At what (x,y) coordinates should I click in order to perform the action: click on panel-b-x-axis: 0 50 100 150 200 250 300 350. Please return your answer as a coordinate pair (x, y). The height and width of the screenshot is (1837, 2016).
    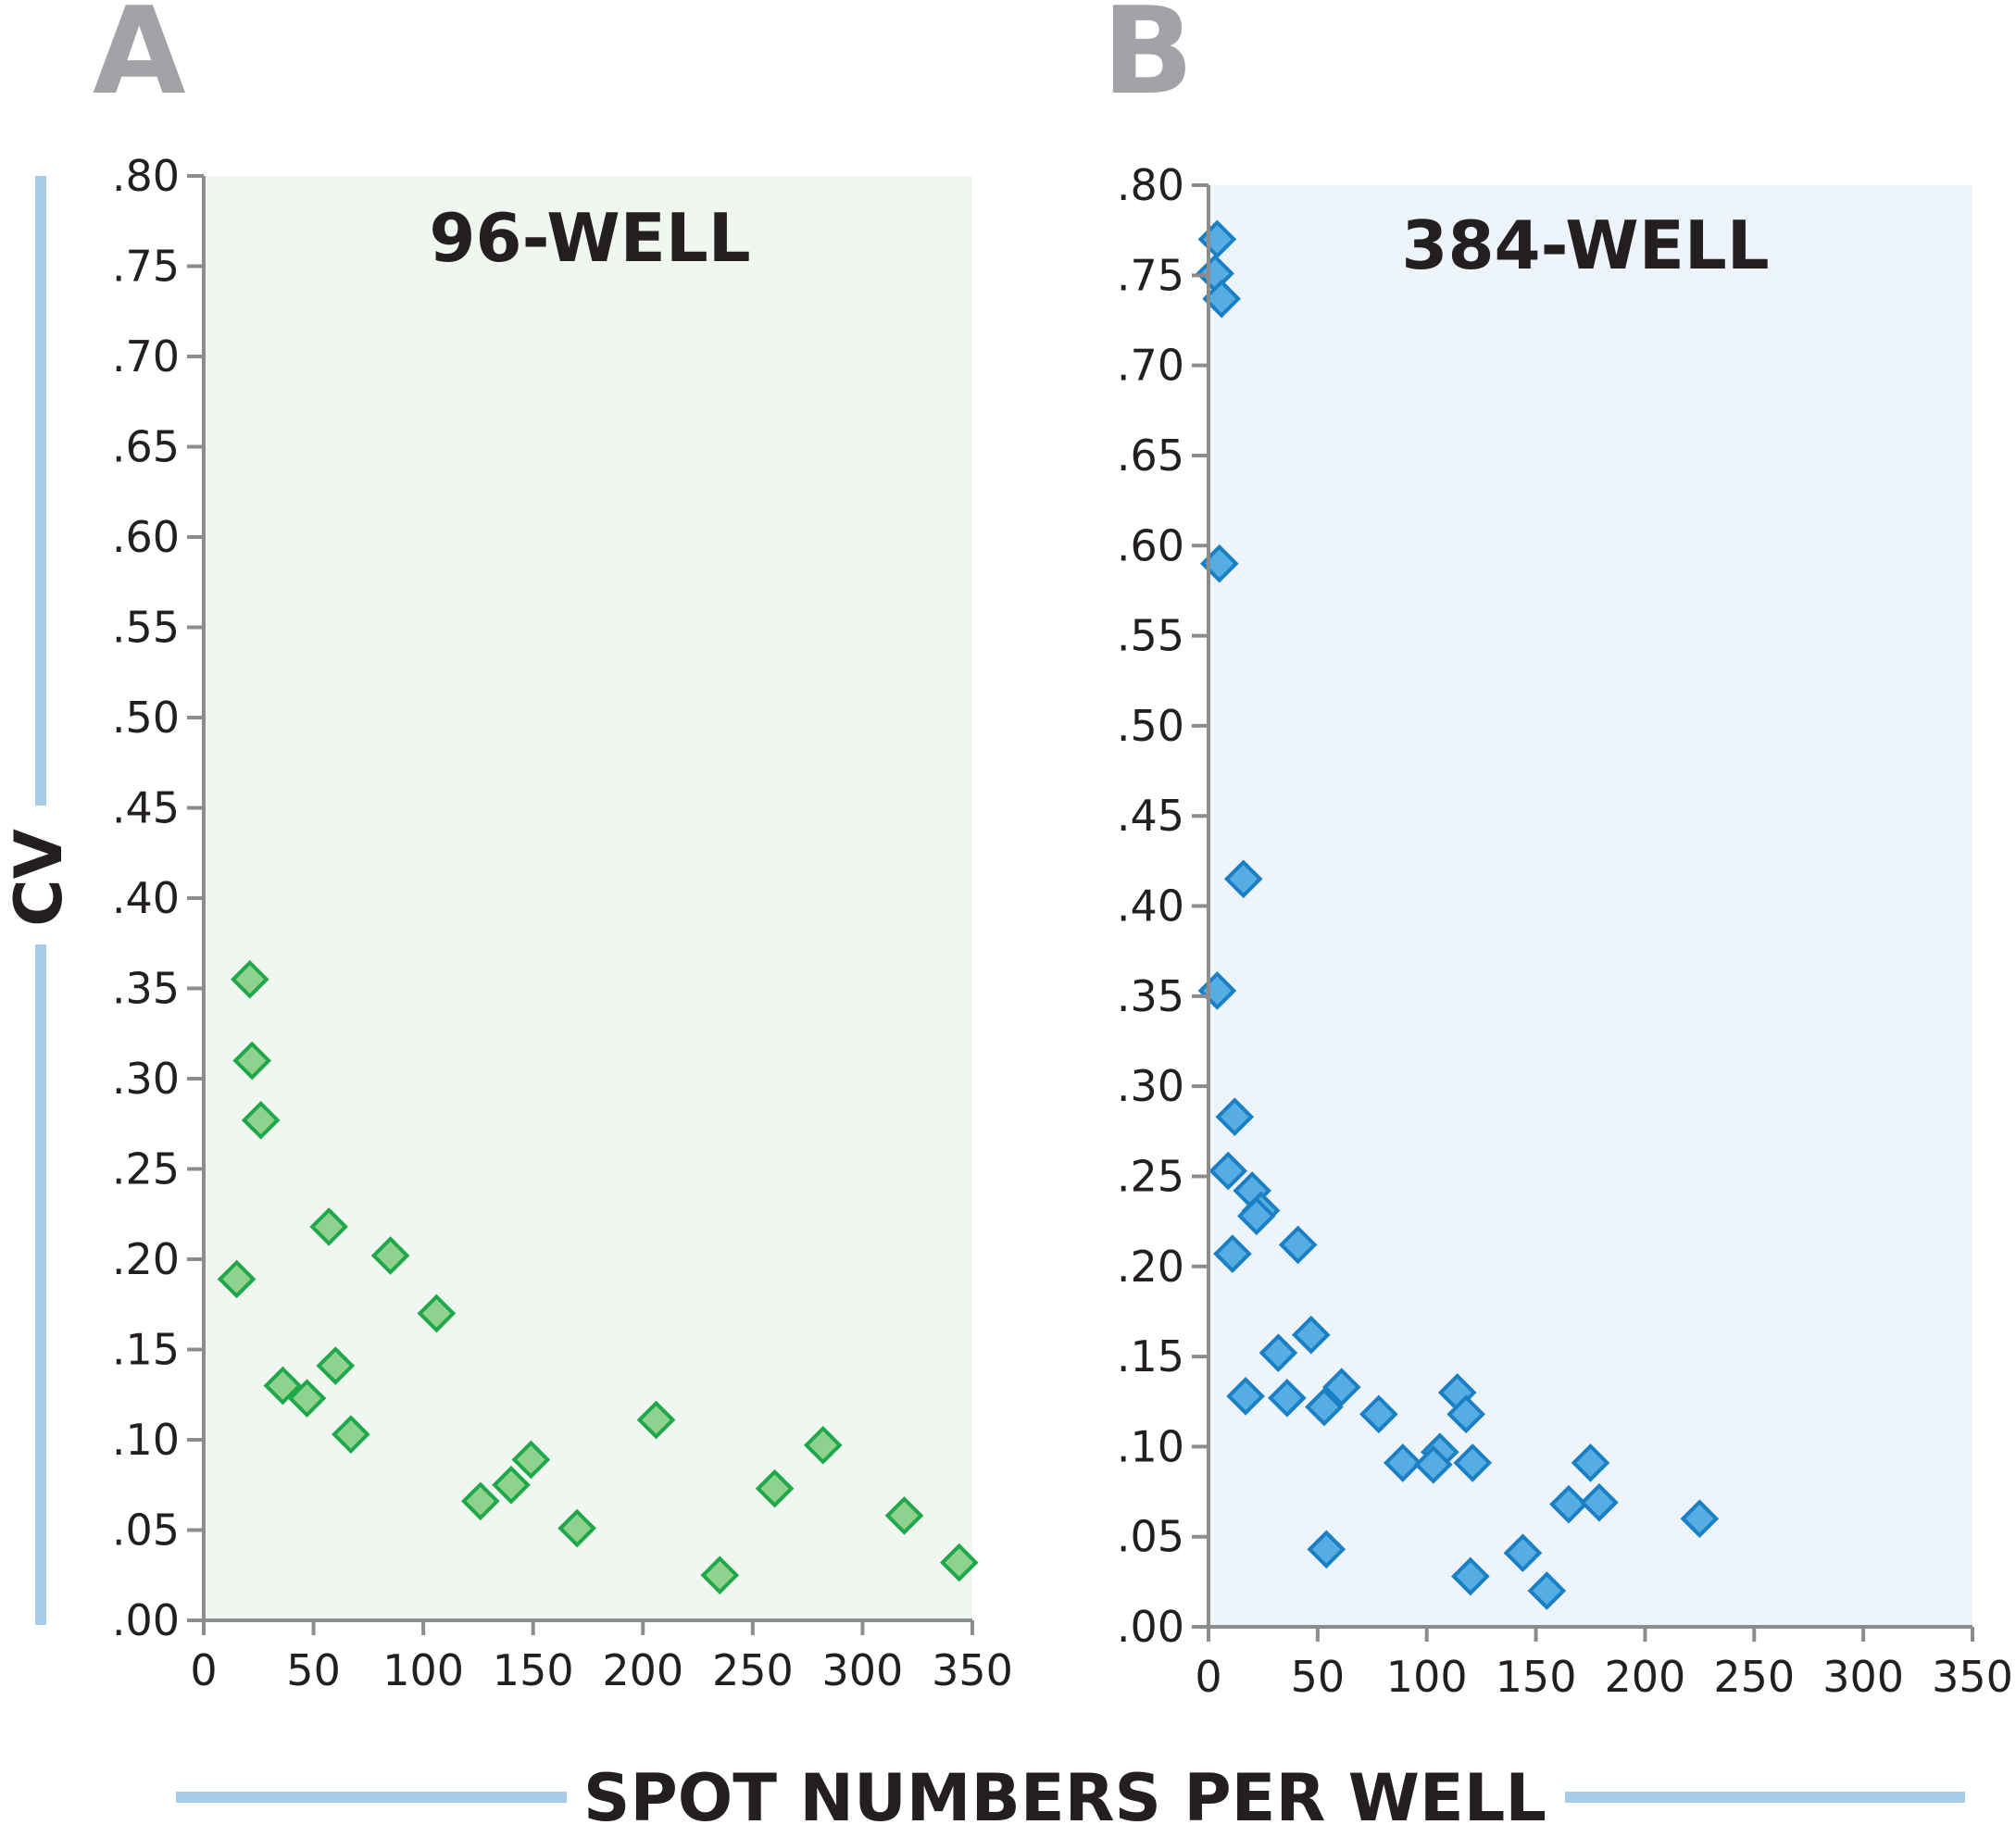
    Looking at the image, I should click on (1604, 1663).